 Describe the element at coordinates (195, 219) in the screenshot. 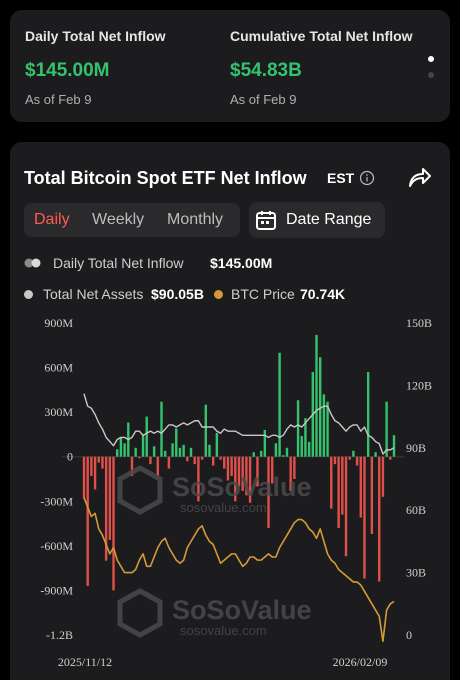

I see `tab-monthly: Monthly` at that location.